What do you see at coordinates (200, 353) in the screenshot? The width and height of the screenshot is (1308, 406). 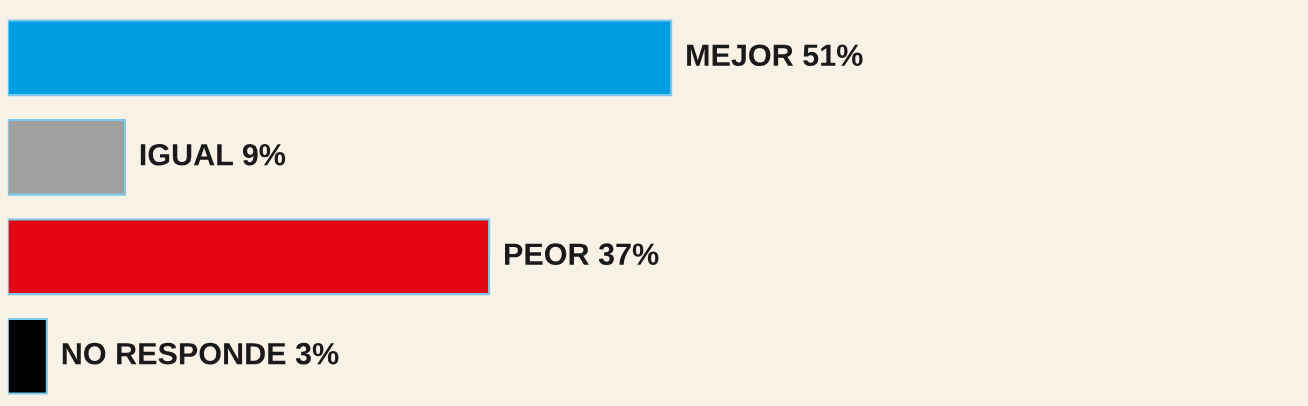 I see `data-label: NO RESPONDE 3%` at bounding box center [200, 353].